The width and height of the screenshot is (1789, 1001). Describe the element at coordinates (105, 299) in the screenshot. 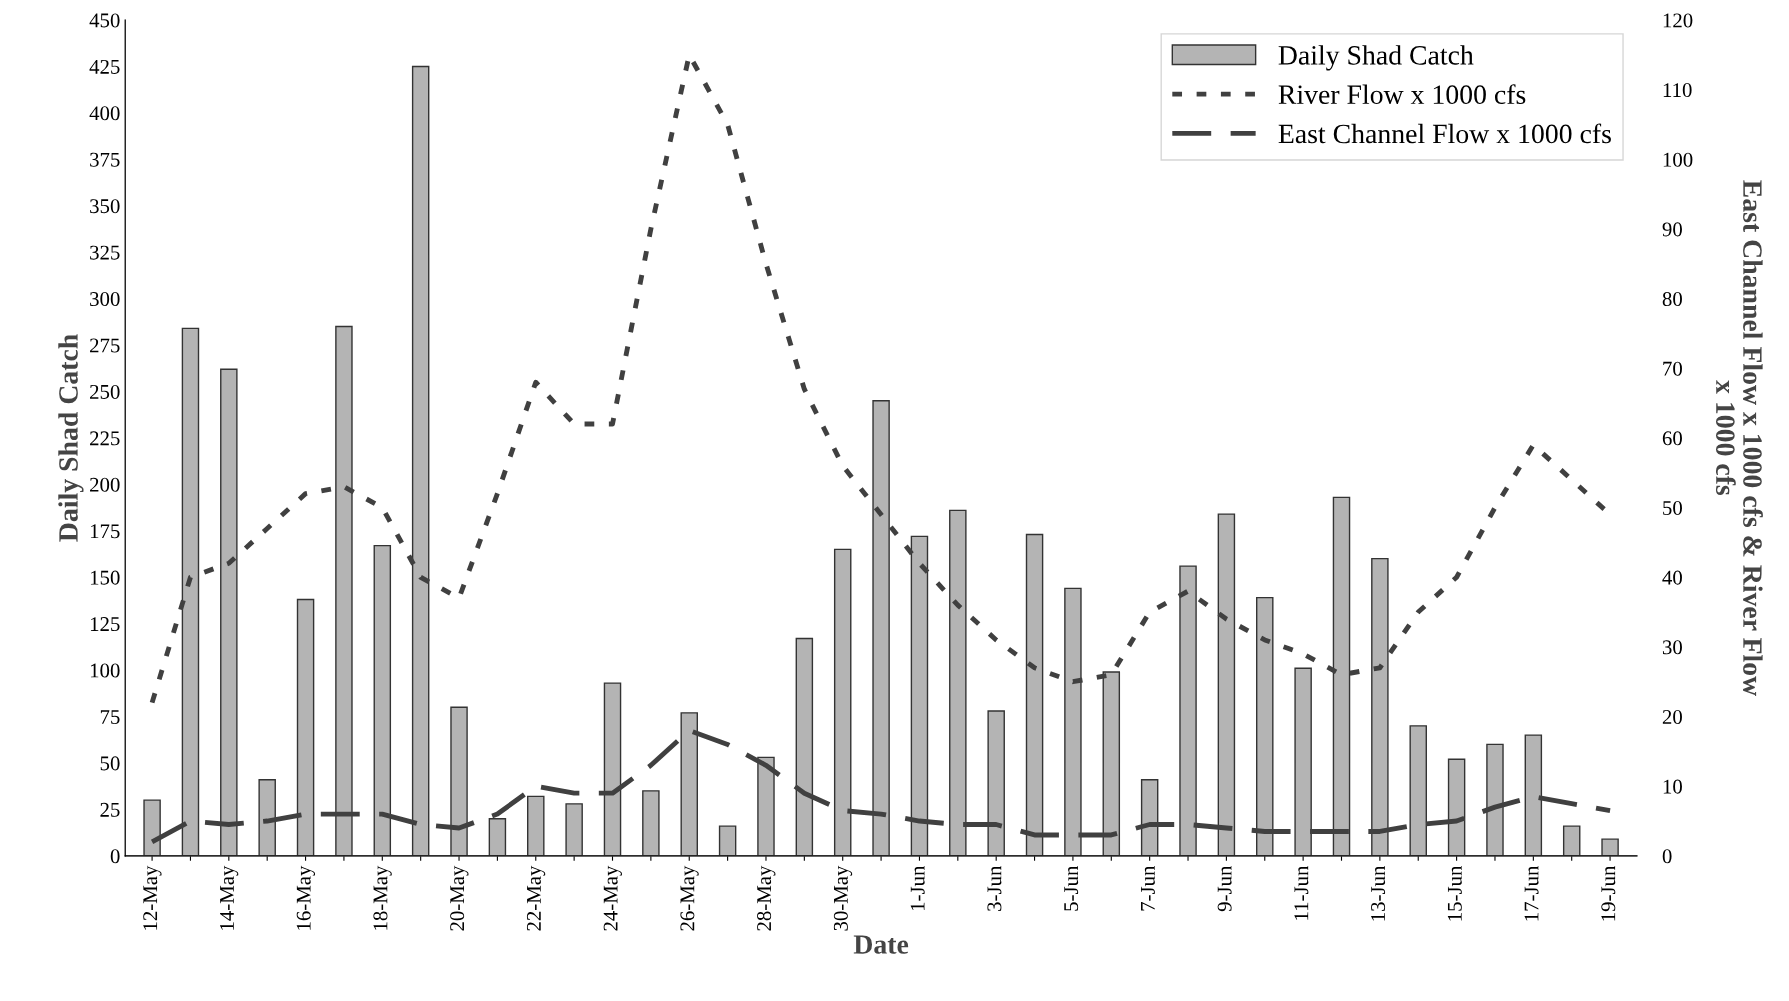

I see `y-tick-label: 300` at that location.